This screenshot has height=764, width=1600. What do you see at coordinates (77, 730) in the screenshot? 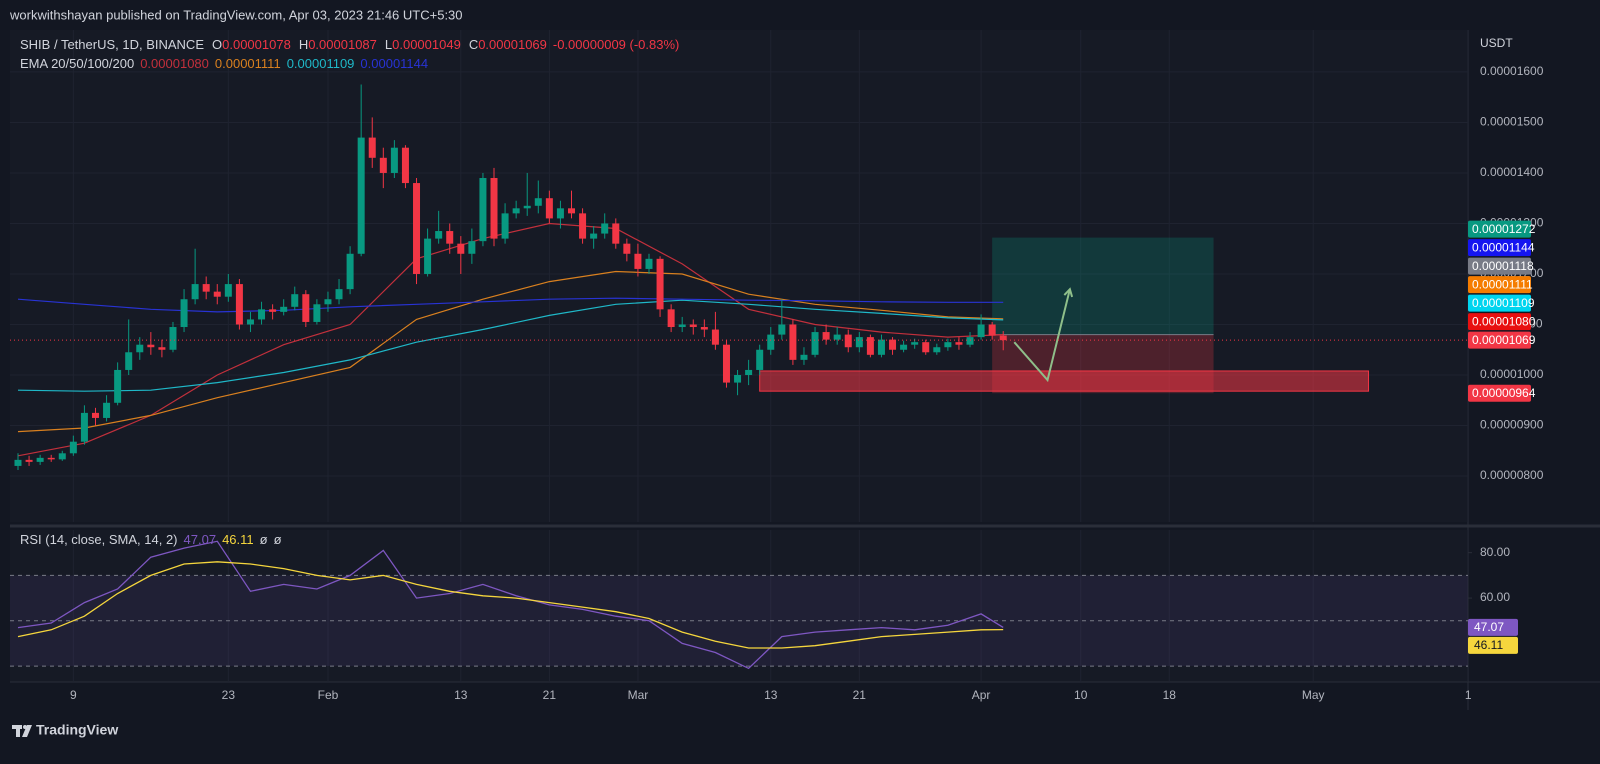
I see `brand: TradingView` at bounding box center [77, 730].